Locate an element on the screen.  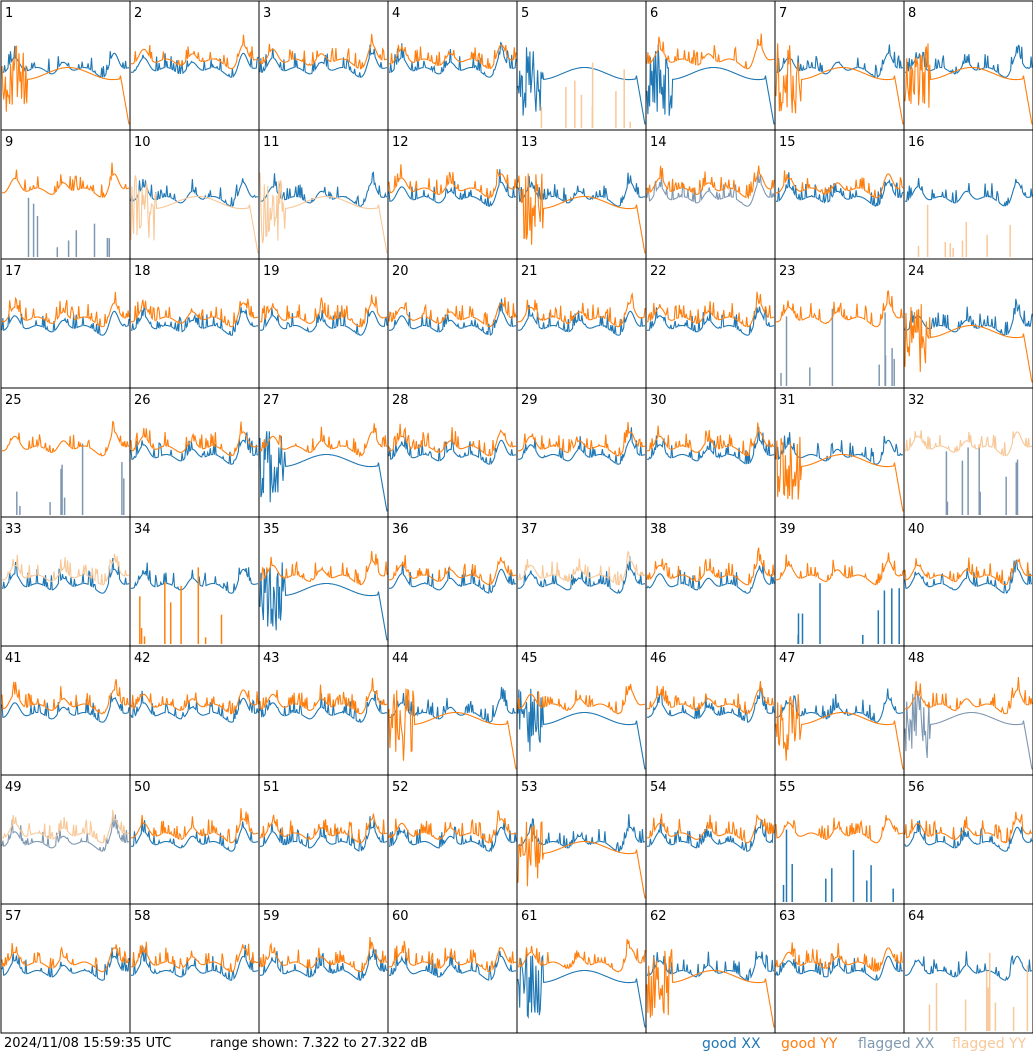
panel-19: 19 is located at coordinates (323, 323).